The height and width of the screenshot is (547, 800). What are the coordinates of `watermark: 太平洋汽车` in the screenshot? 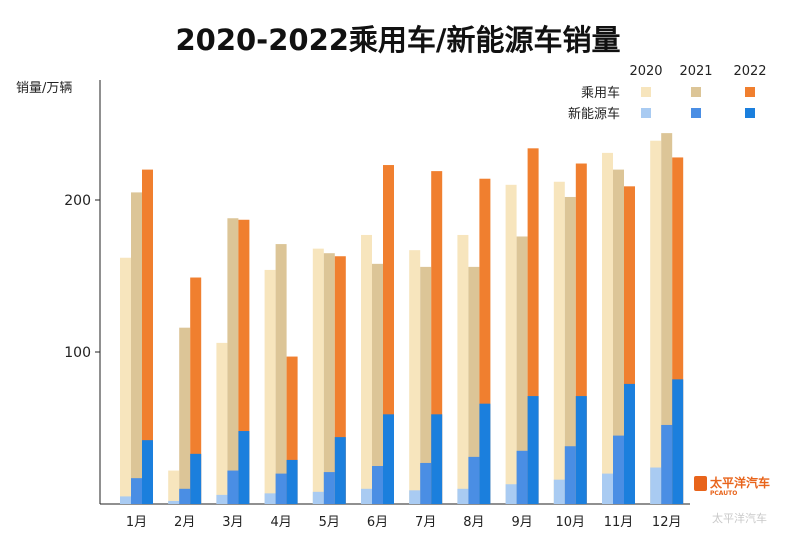 It's located at (739, 518).